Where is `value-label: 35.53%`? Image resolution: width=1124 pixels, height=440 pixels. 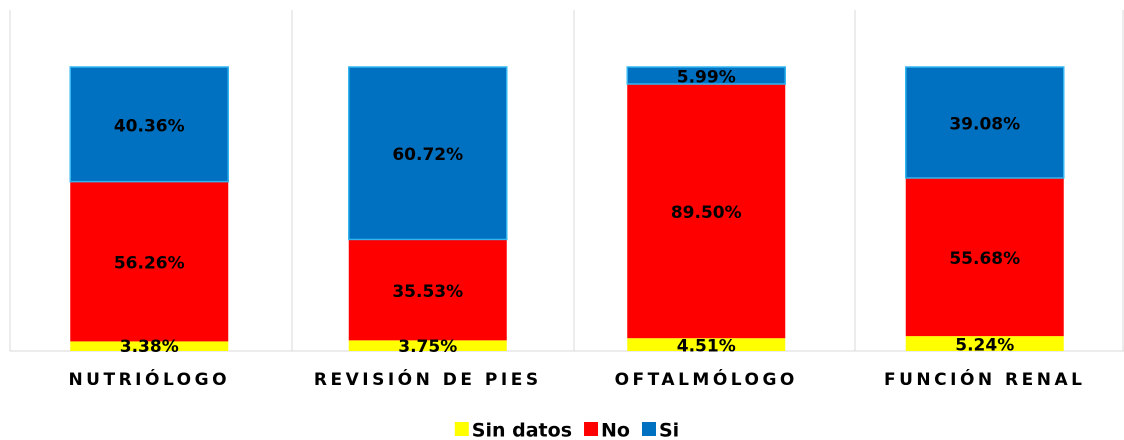 value-label: 35.53% is located at coordinates (427, 292).